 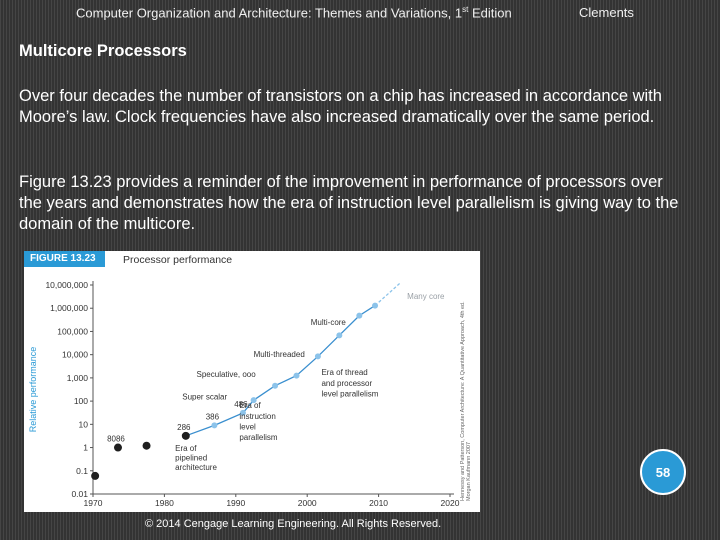 I want to click on x-tick-label: 2000, so click(x=307, y=503).